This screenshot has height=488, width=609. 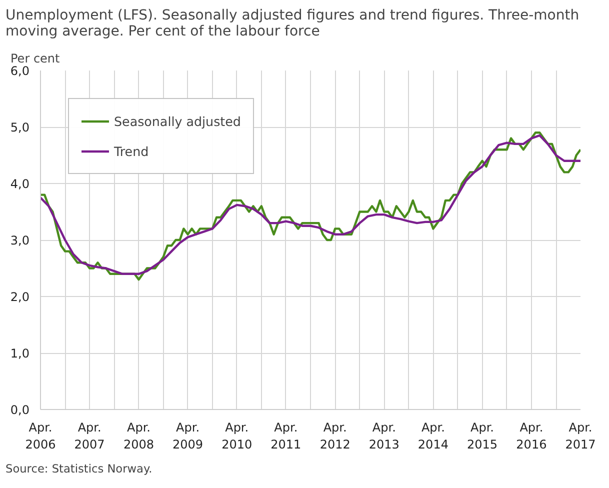 What do you see at coordinates (20, 184) in the screenshot?
I see `y-tick-label: 4,0` at bounding box center [20, 184].